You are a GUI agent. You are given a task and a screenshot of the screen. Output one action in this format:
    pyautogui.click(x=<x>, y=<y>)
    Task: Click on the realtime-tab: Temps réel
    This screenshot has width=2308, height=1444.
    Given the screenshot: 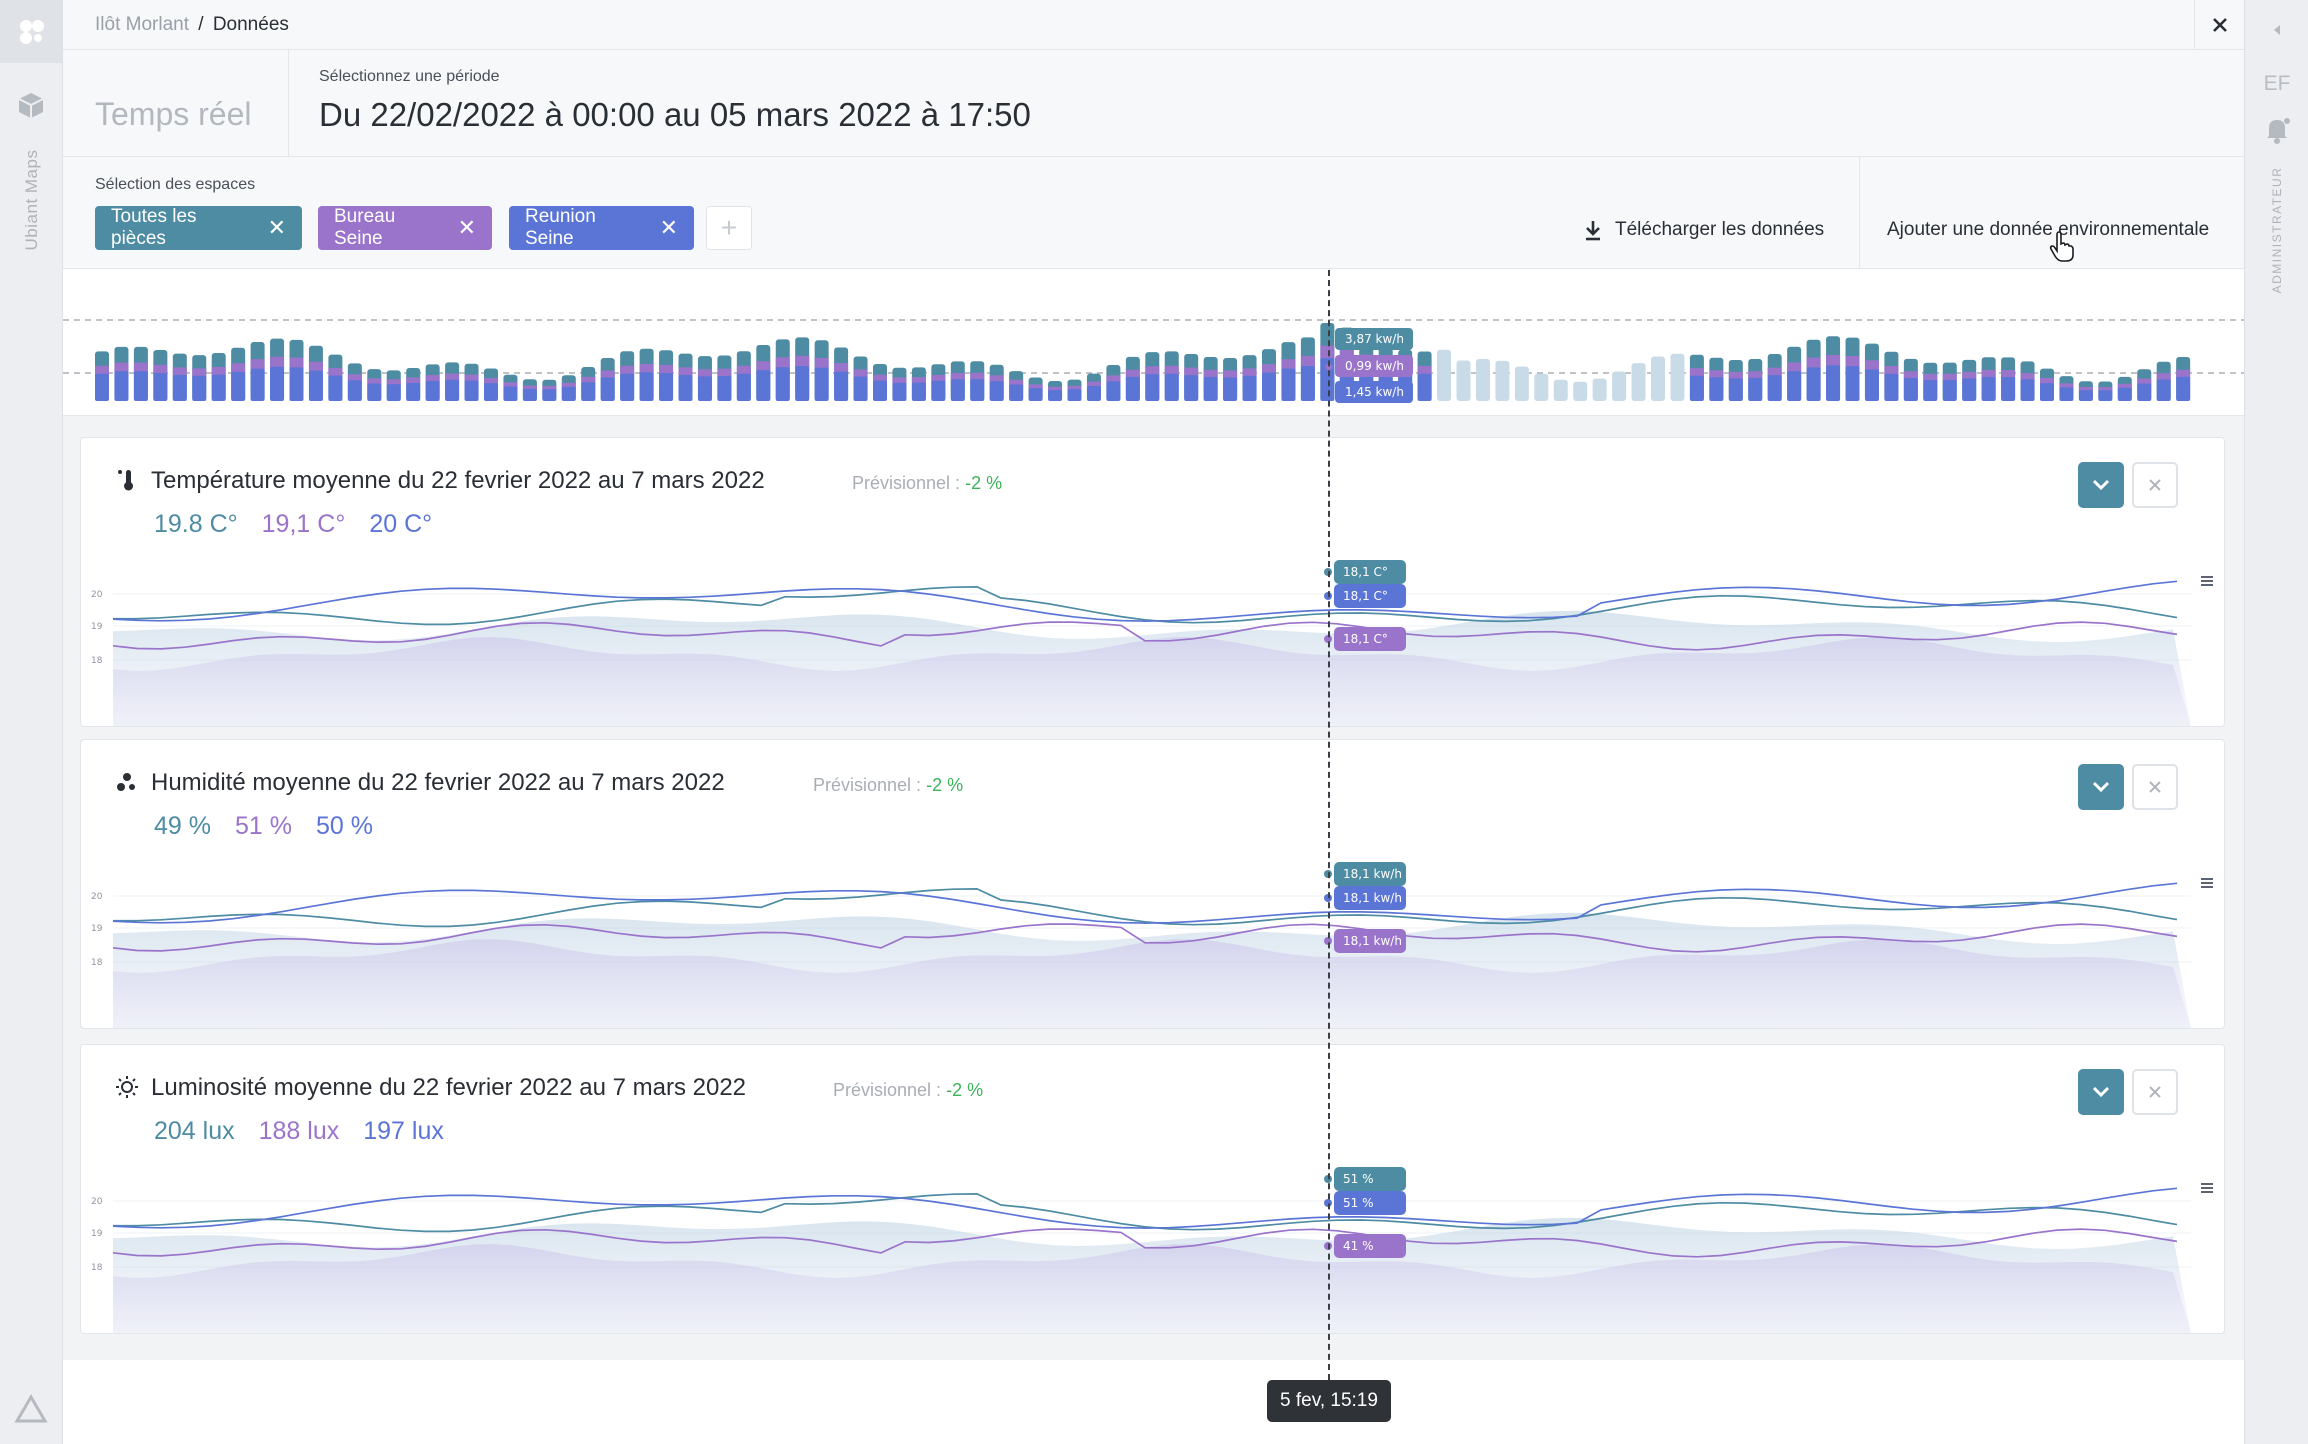 What is the action you would take?
    pyautogui.click(x=173, y=114)
    